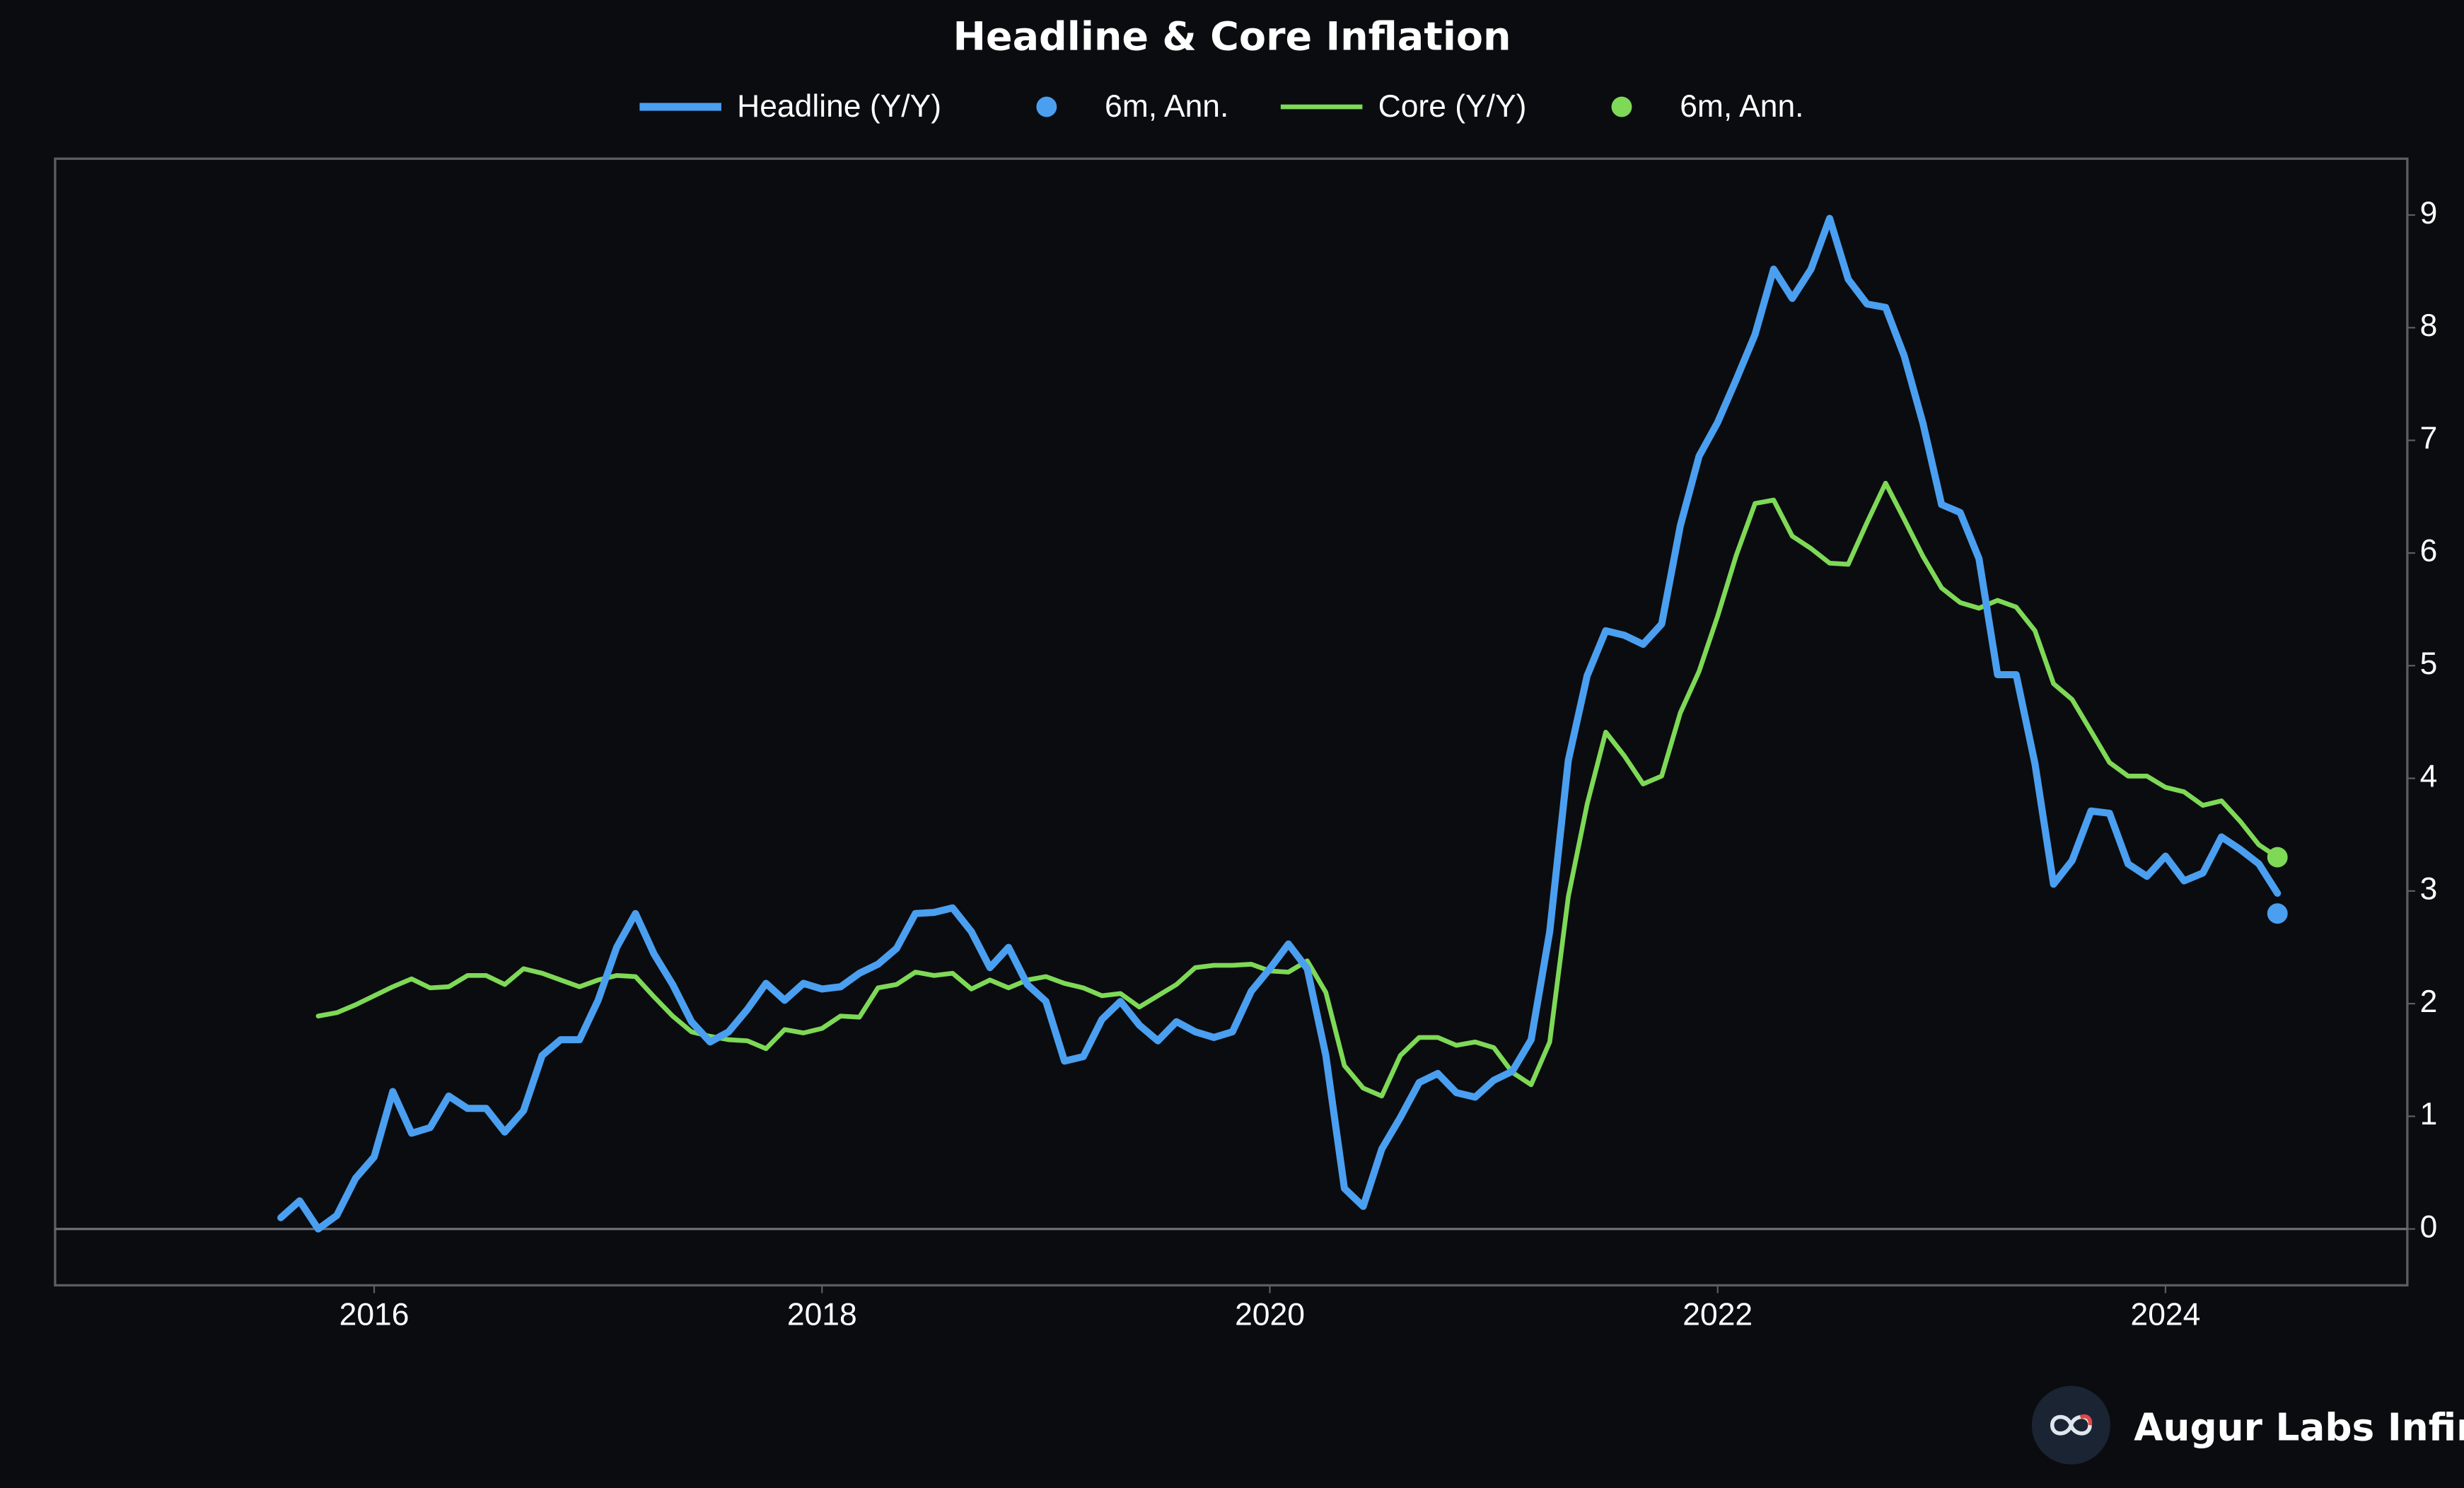 The height and width of the screenshot is (1488, 2464). Describe the element at coordinates (1452, 107) in the screenshot. I see `legend-label: Core (Y/Y)` at that location.